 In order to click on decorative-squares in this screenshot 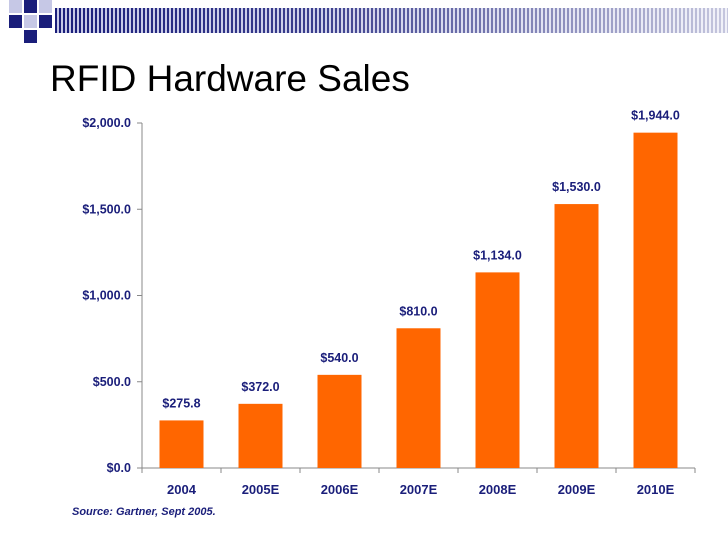, I will do `click(26, 26)`.